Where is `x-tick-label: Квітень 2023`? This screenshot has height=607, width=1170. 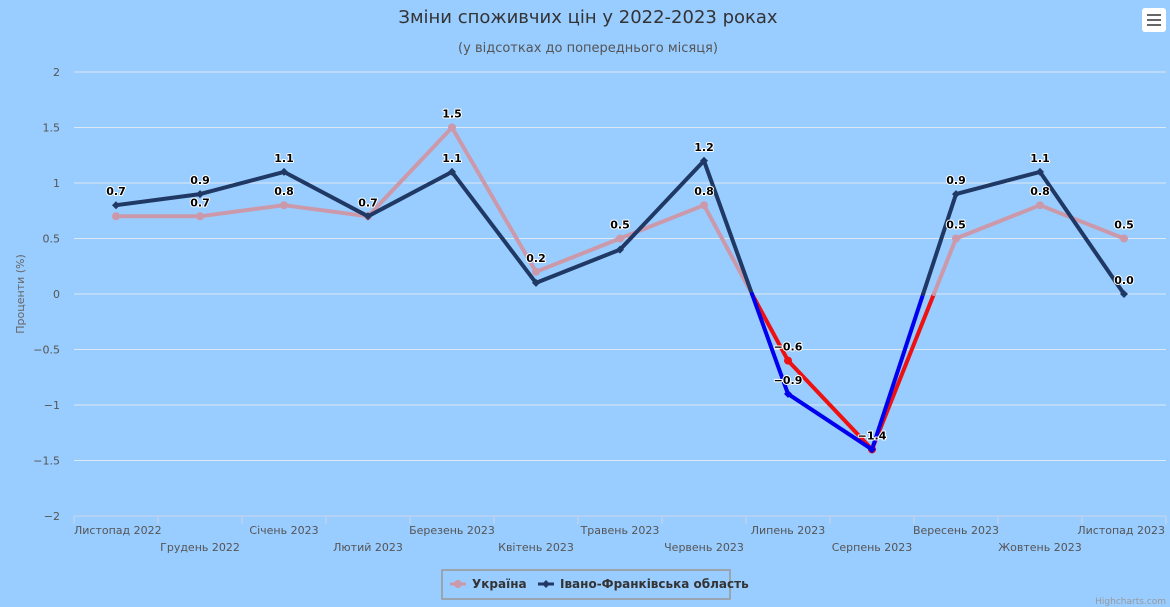
x-tick-label: Квітень 2023 is located at coordinates (536, 547).